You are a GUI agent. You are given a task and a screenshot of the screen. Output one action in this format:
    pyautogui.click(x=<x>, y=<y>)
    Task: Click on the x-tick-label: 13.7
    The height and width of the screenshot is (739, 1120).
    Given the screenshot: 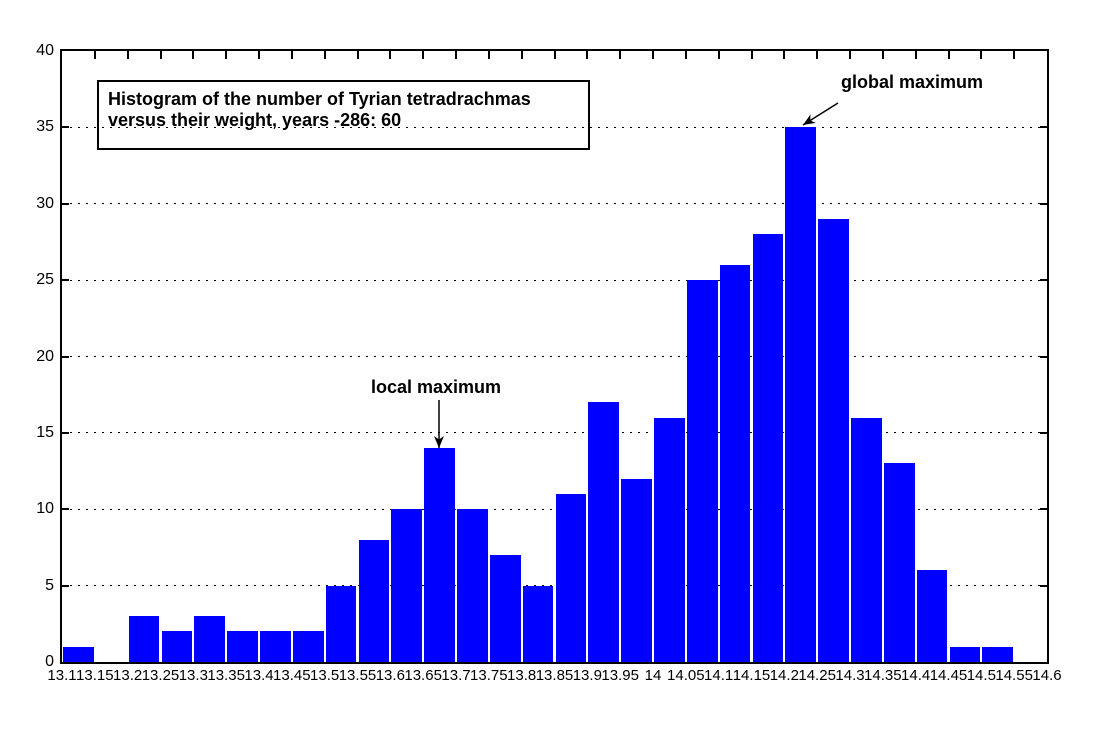 What is the action you would take?
    pyautogui.click(x=456, y=675)
    